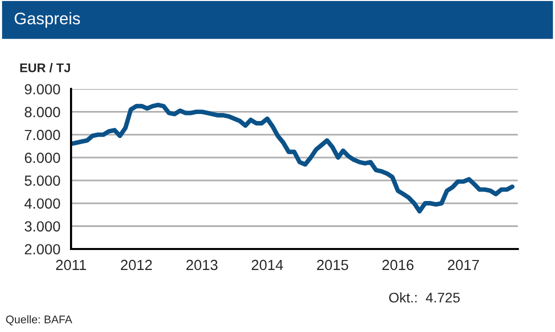 Image resolution: width=555 pixels, height=332 pixels. I want to click on source-note: Quelle: BAFA, so click(39, 320).